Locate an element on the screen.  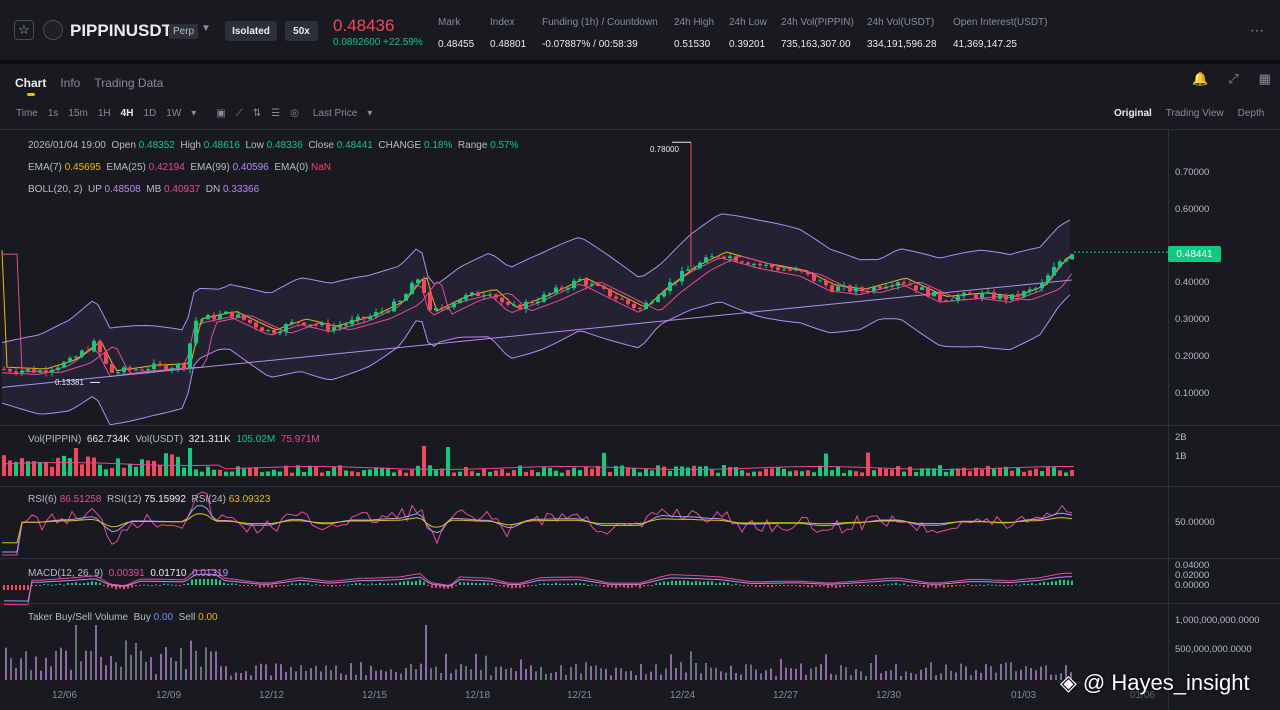
compare-icon: ⇅ is located at coordinates (257, 113).